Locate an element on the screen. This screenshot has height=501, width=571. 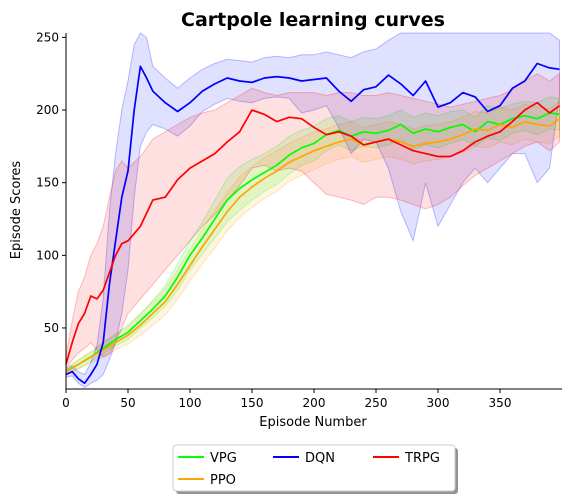
x-tick-label: 100 is located at coordinates (190, 403).